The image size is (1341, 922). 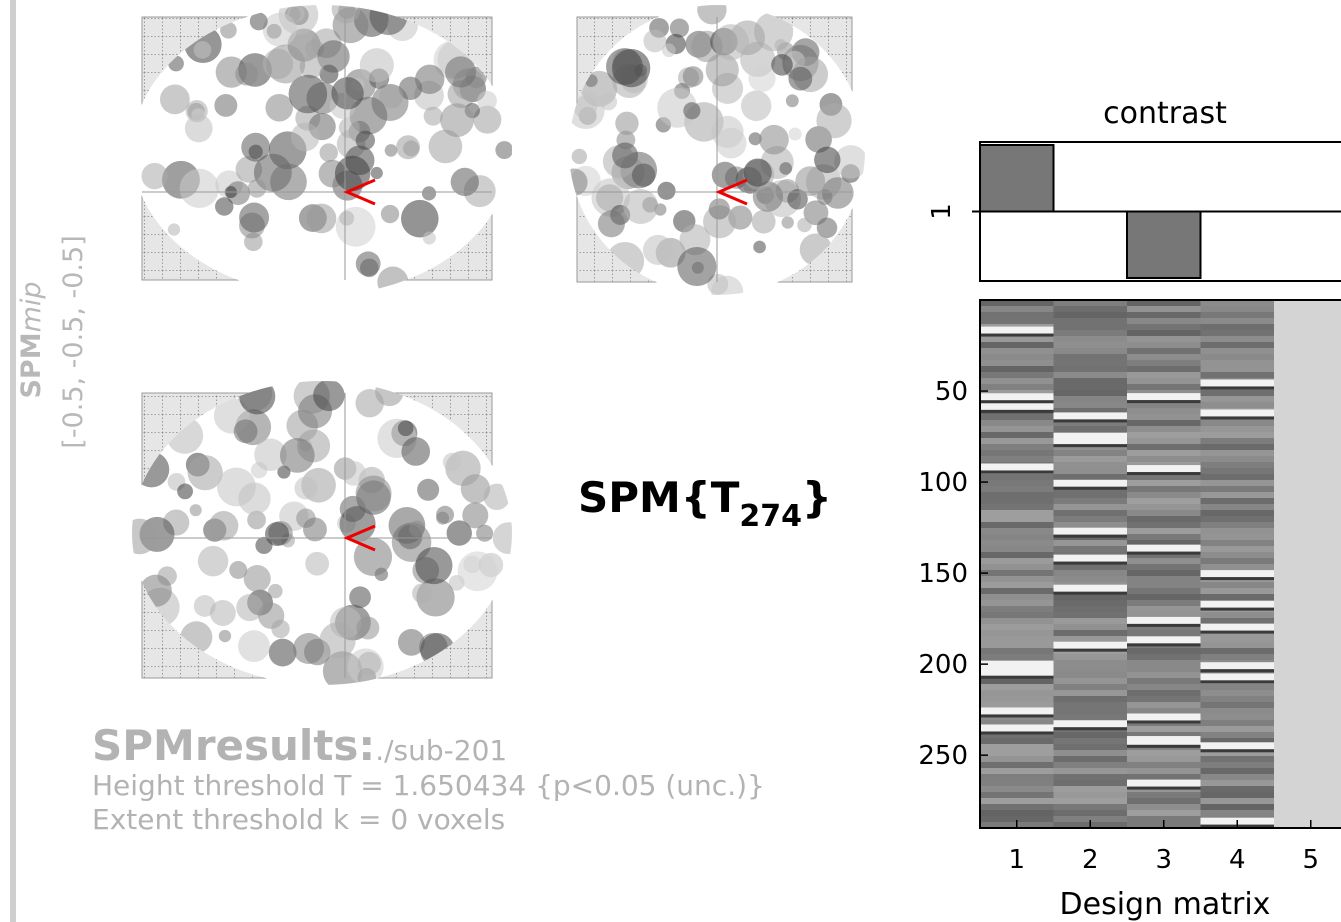 What do you see at coordinates (359, 538) in the screenshot?
I see `cursor-arrow` at bounding box center [359, 538].